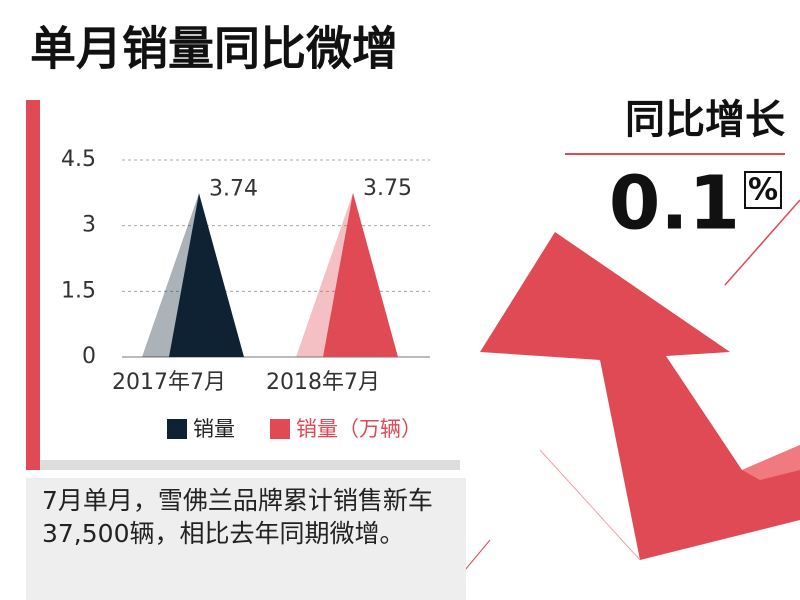 This screenshot has width=800, height=600. What do you see at coordinates (33, 285) in the screenshot?
I see `panel-accent` at bounding box center [33, 285].